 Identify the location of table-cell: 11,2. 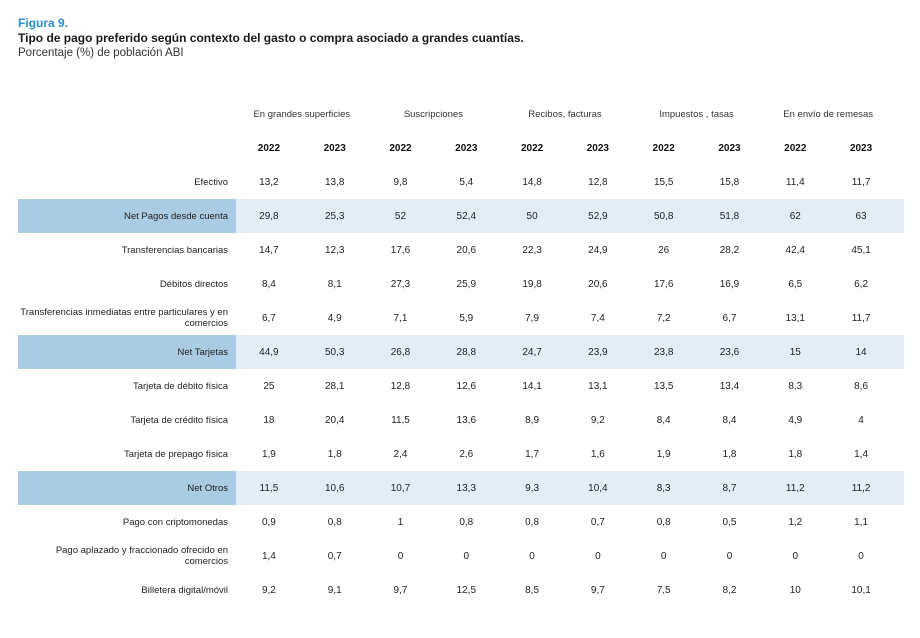
(795, 488).